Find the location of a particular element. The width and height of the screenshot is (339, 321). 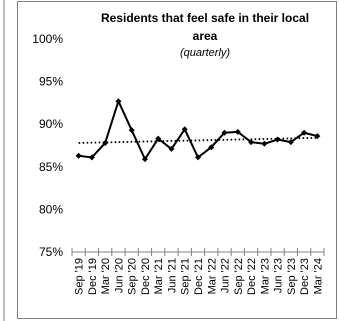

x-tick-label: Jun '22 is located at coordinates (226, 275).